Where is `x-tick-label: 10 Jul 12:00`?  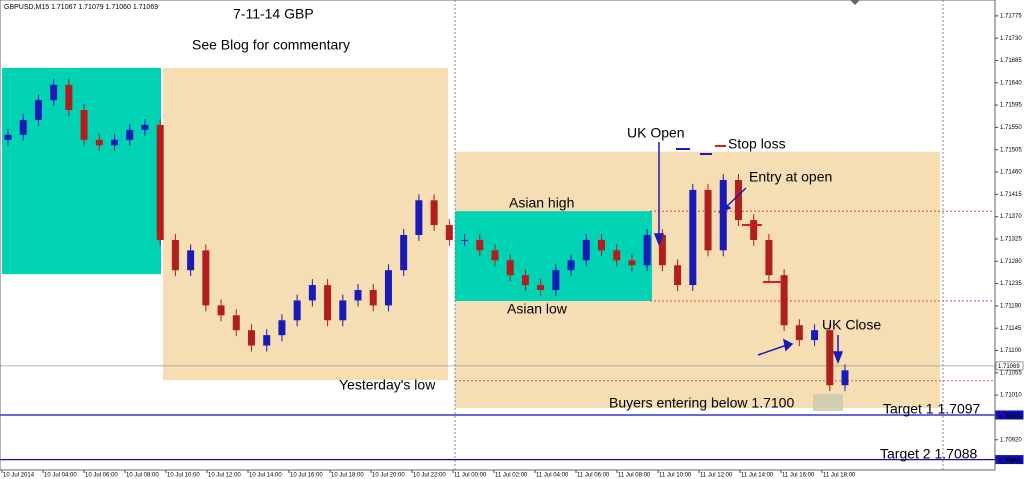
x-tick-label: 10 Jul 12:00 is located at coordinates (224, 476).